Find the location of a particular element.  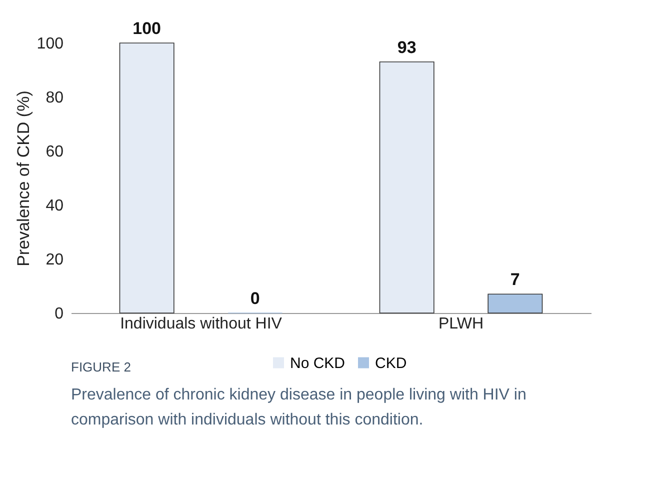

caption: FIGURE 2 is located at coordinates (101, 367).